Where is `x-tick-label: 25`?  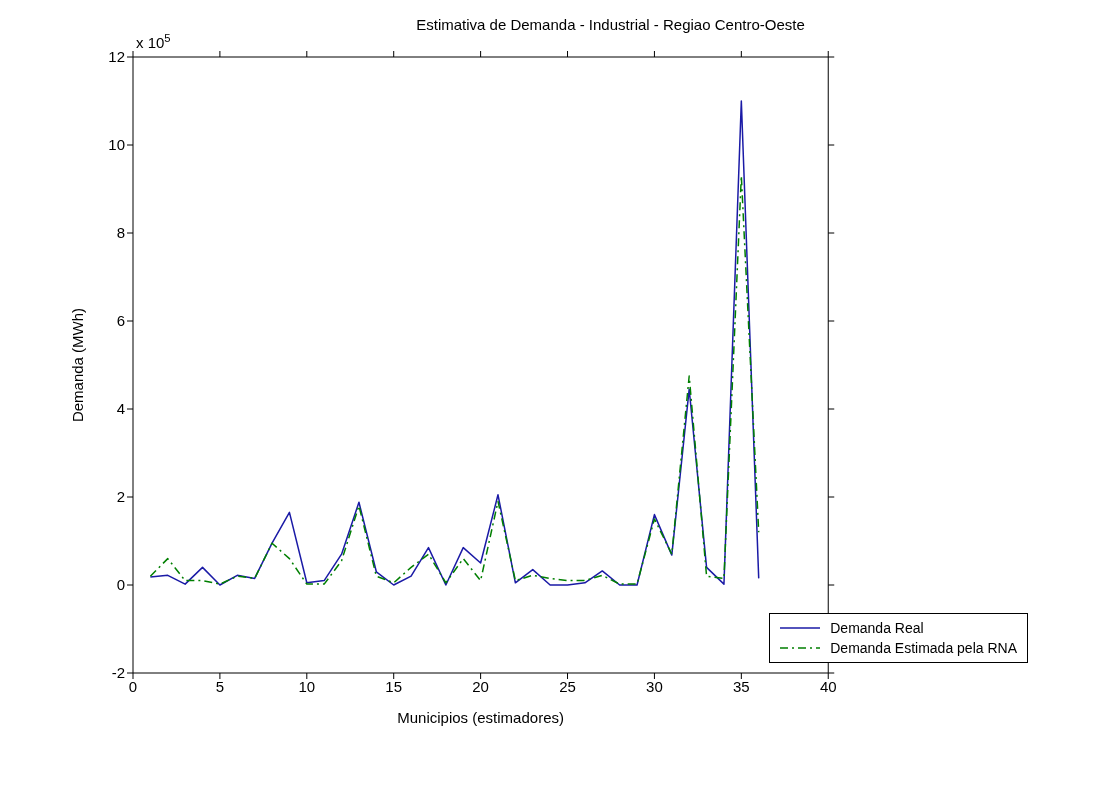 x-tick-label: 25 is located at coordinates (567, 686).